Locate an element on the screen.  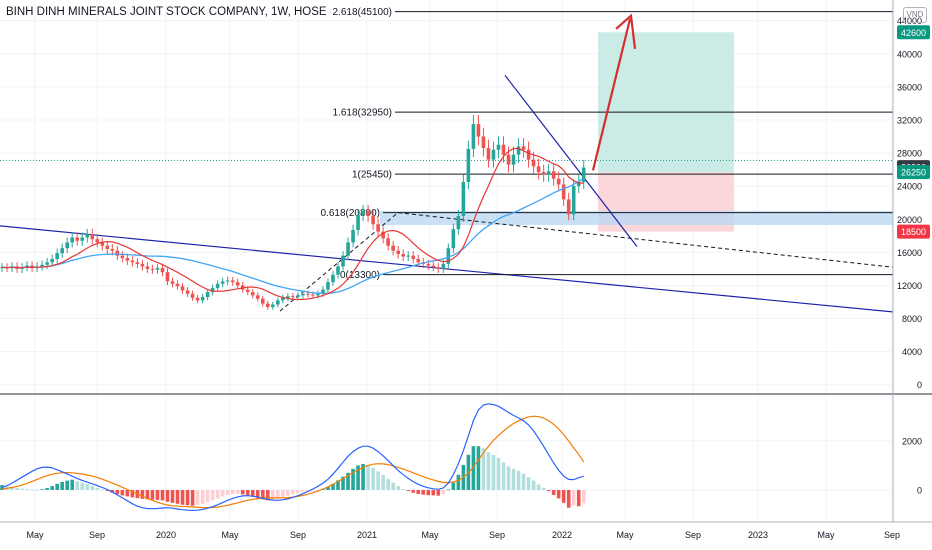
price-tick-label: 12000 is located at coordinates (909, 286).